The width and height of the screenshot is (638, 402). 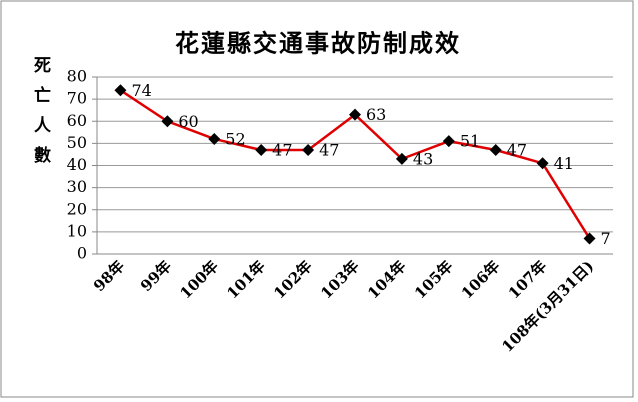 I want to click on y-tick-label: 80, so click(x=77, y=76).